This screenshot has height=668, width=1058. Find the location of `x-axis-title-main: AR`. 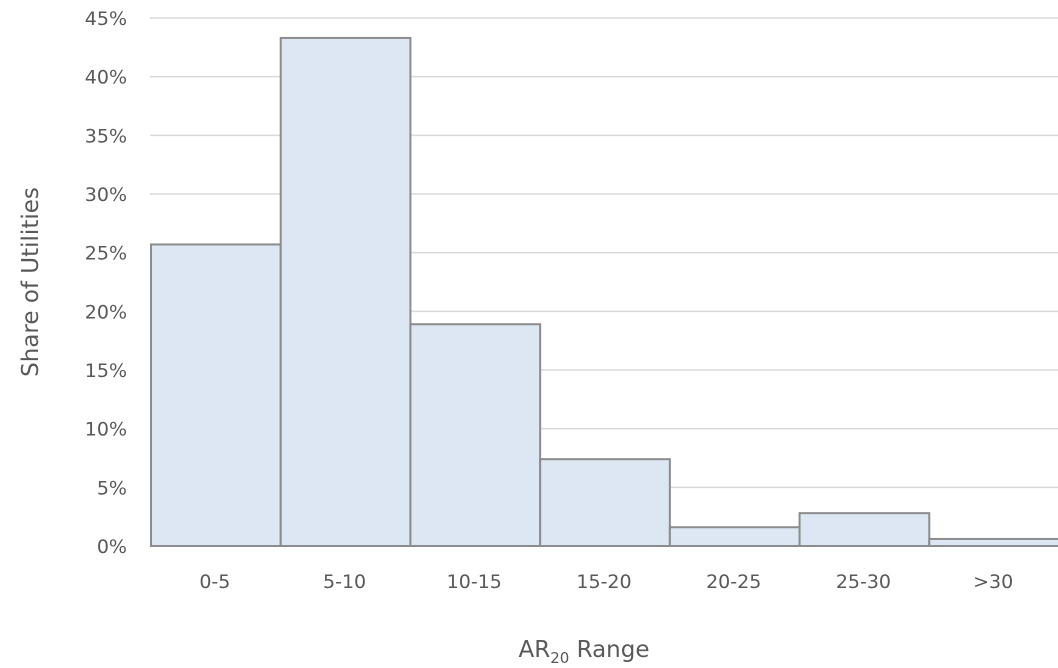

x-axis-title-main: AR is located at coordinates (534, 650).